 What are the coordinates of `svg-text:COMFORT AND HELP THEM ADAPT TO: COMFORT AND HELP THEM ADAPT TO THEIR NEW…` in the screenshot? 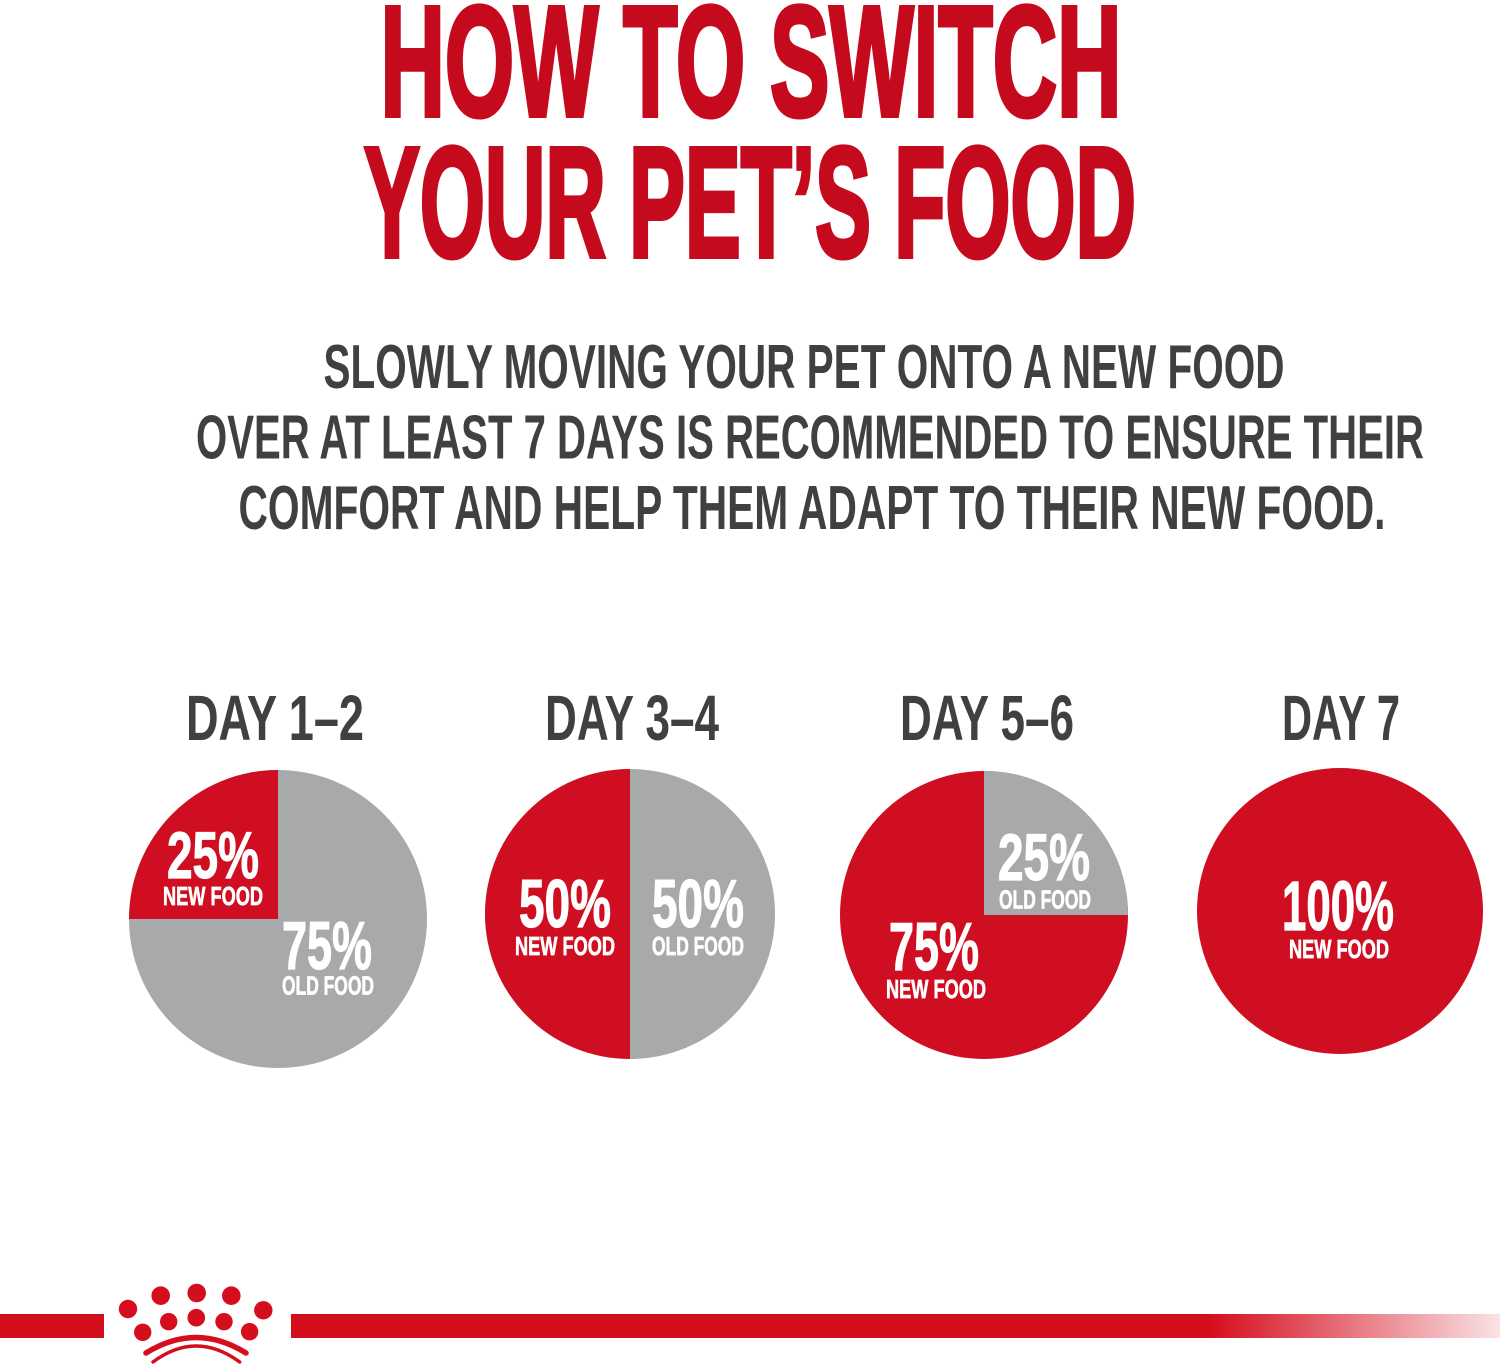 It's located at (812, 508).